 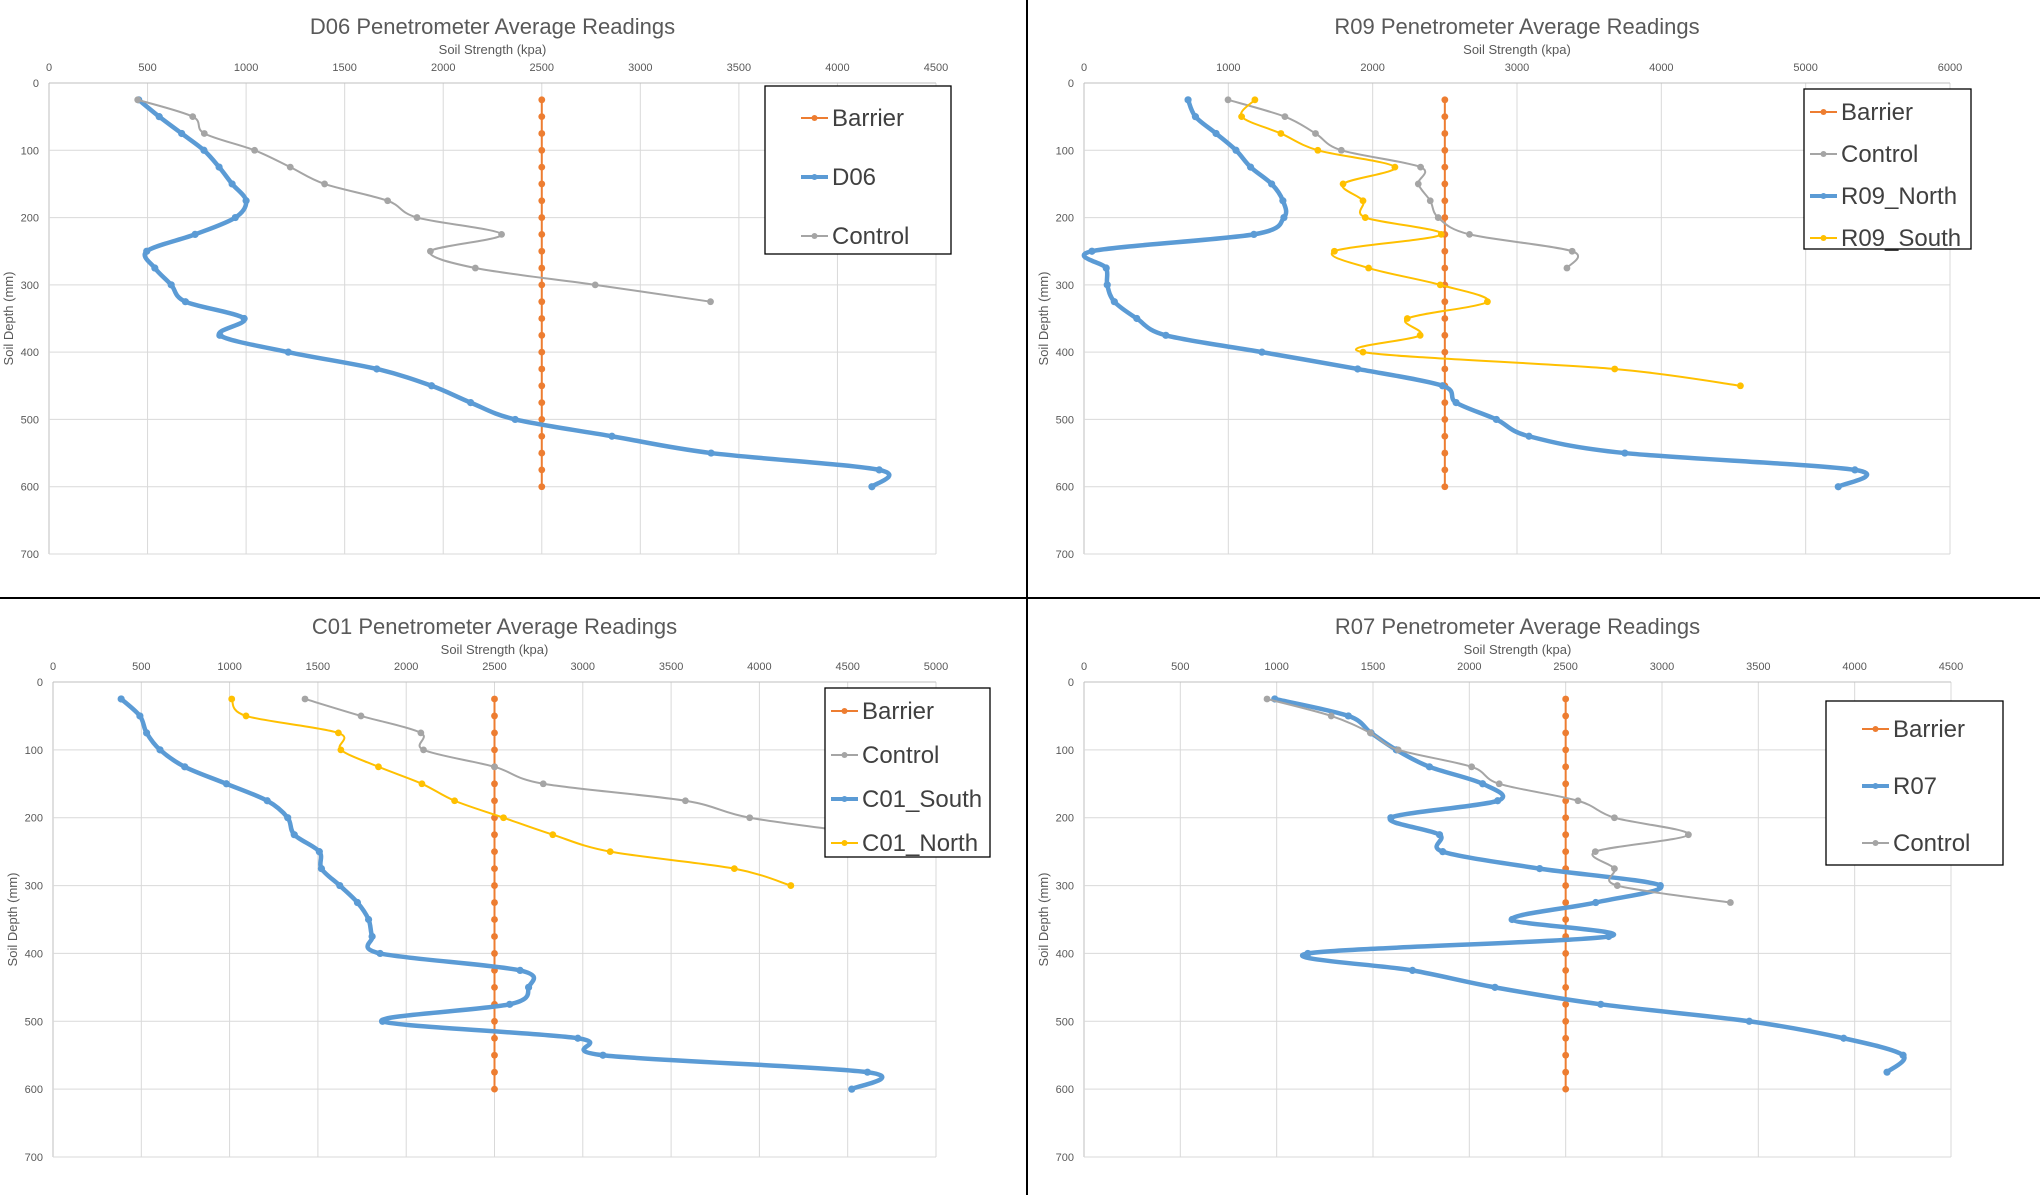 I want to click on legend-label: C01_North, so click(x=920, y=843).